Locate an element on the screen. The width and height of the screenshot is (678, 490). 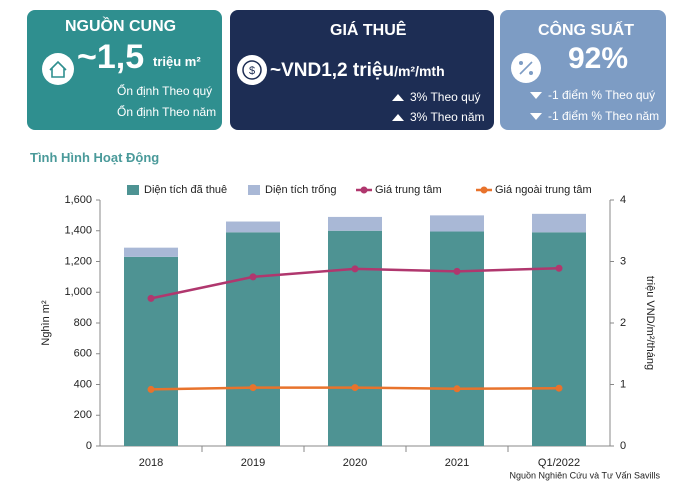
y2-tick-label: 2 is located at coordinates (623, 323).